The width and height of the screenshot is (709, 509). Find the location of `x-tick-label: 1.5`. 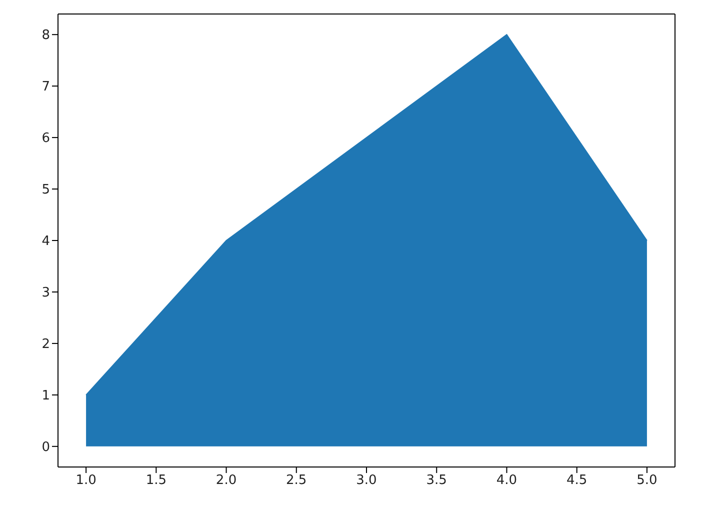

x-tick-label: 1.5 is located at coordinates (156, 480).